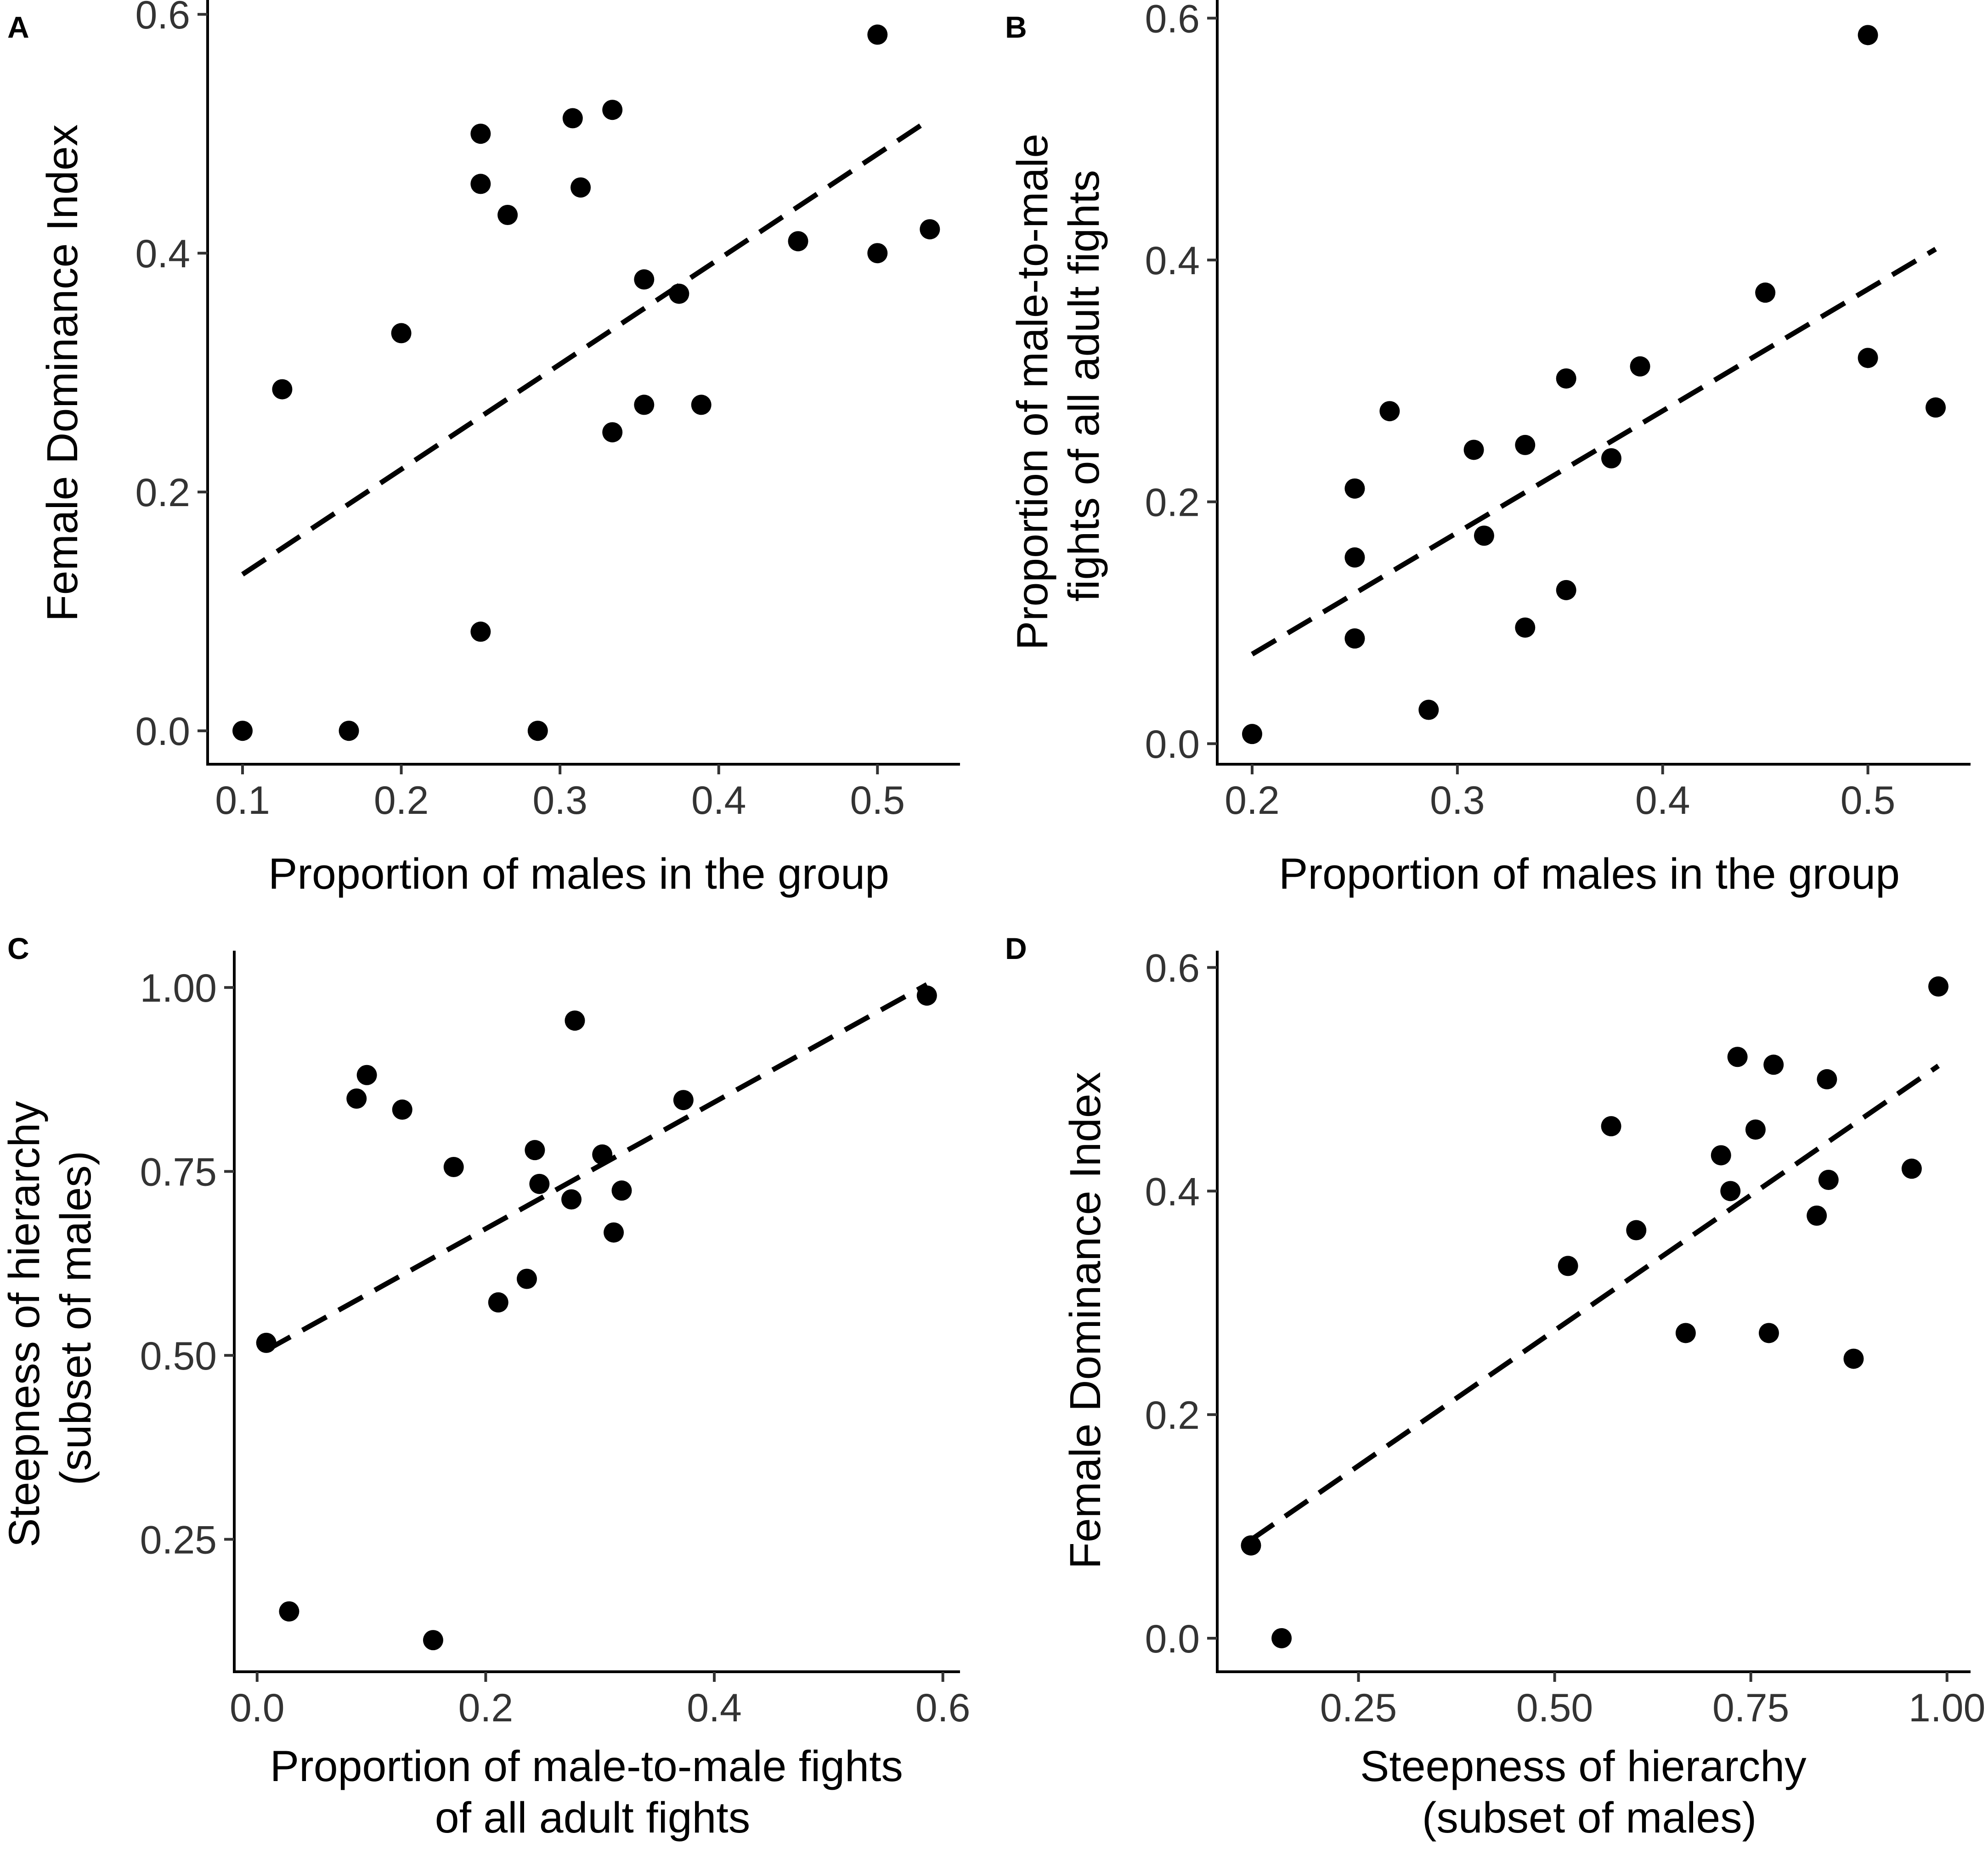 The width and height of the screenshot is (1988, 1855). Describe the element at coordinates (1032, 392) in the screenshot. I see `panel-b-y-axis-title-line-1: Proportion of male-to-male` at that location.